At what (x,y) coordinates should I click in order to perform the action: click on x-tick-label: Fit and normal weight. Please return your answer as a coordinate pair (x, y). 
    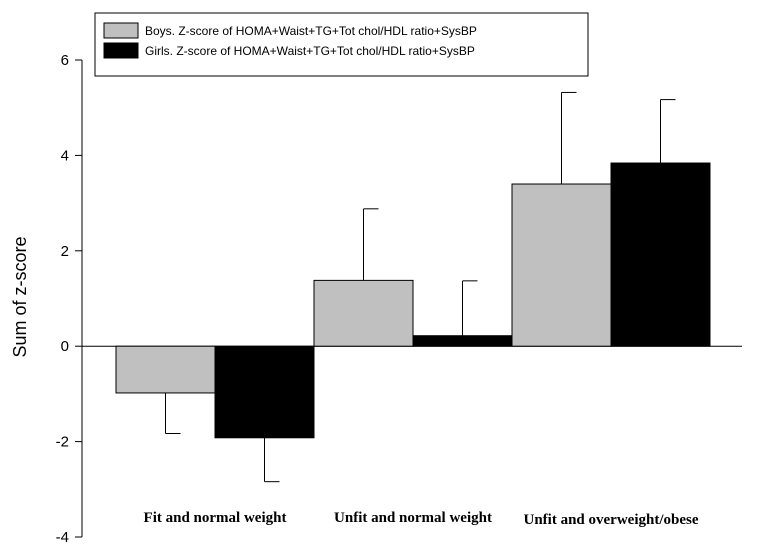
    Looking at the image, I should click on (215, 518).